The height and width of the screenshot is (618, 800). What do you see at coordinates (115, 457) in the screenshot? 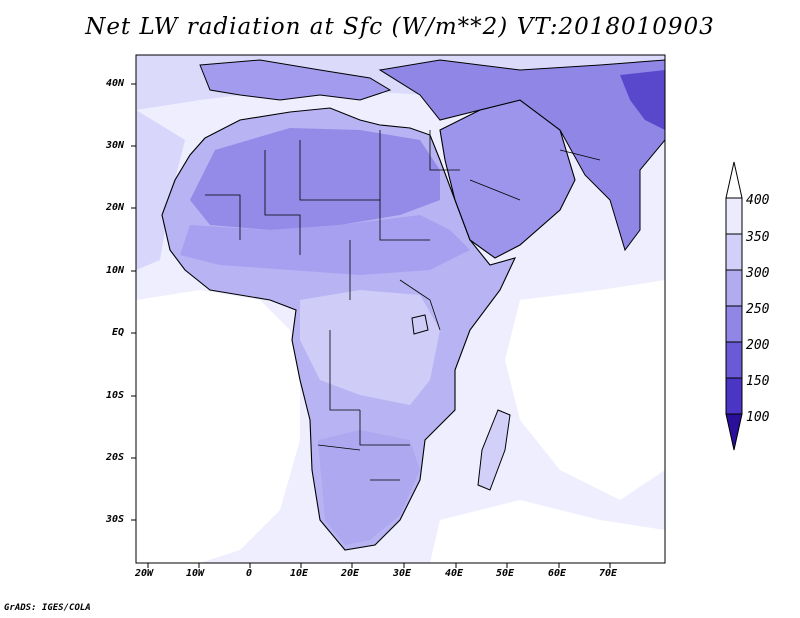
I see `y-tick-label: 20S` at bounding box center [115, 457].